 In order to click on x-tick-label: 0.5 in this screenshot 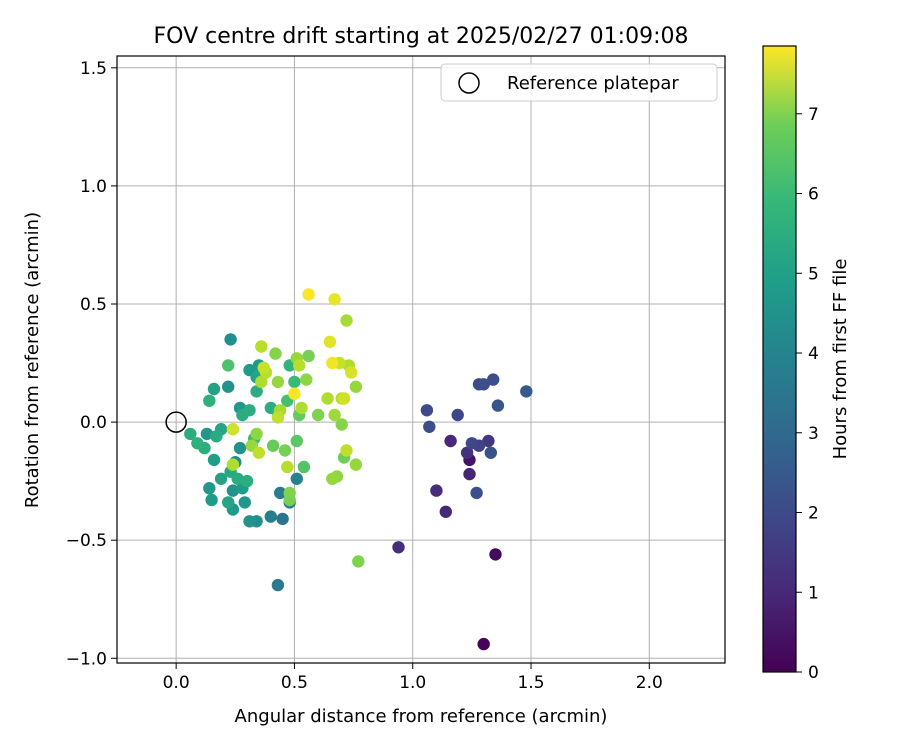, I will do `click(294, 683)`.